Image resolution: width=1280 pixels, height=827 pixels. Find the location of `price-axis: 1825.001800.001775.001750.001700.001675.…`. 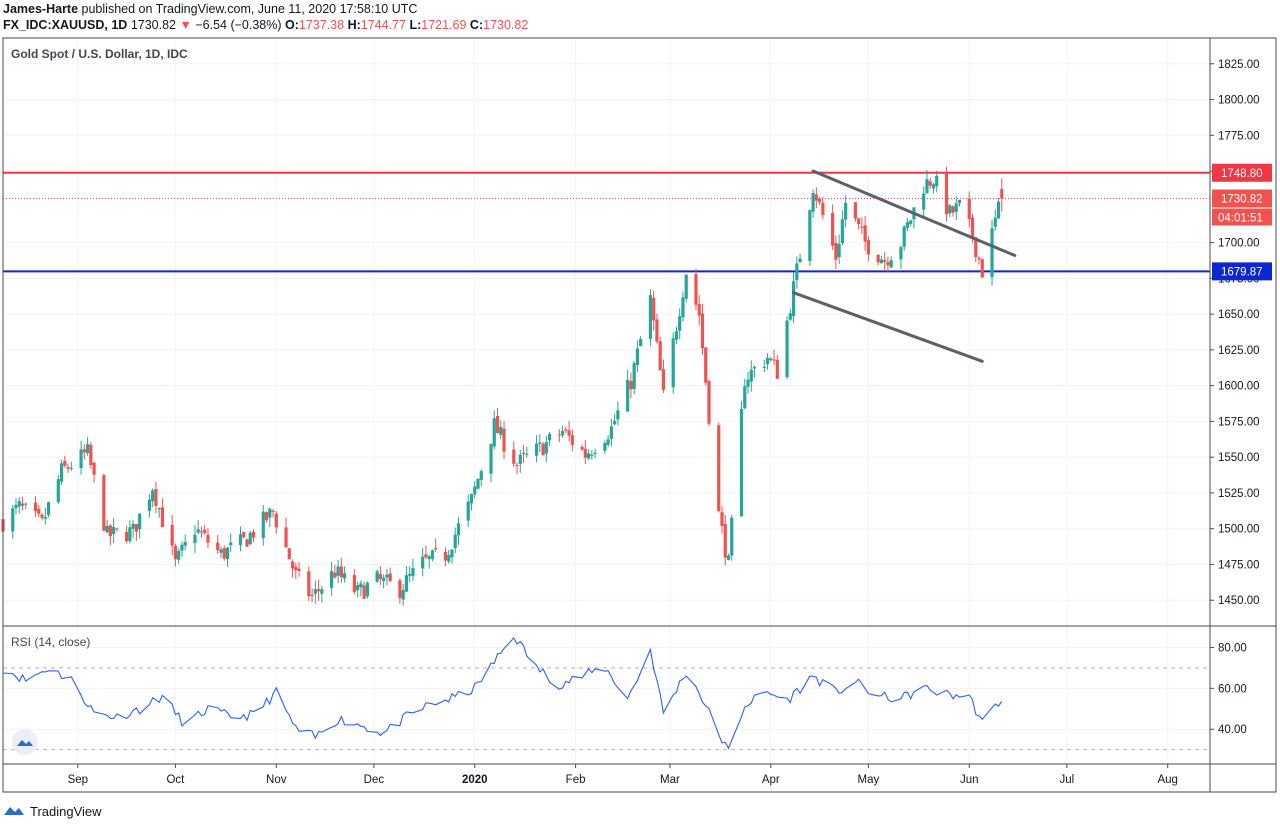

price-axis: 1825.001800.001775.001750.001700.001675.… is located at coordinates (1241, 397).